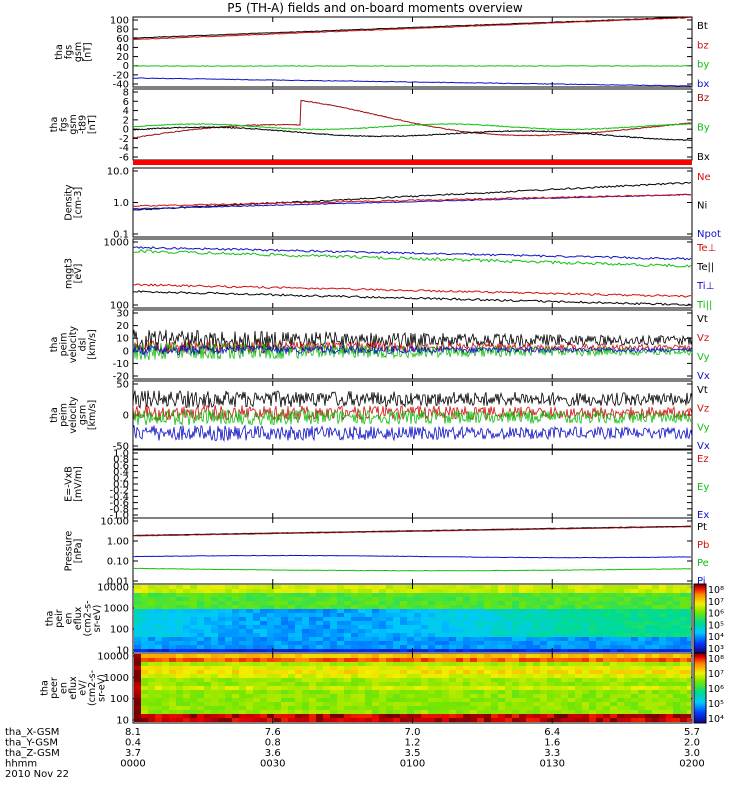 Image resolution: width=750 pixels, height=800 pixels. I want to click on y-tick-label: -10, so click(121, 364).